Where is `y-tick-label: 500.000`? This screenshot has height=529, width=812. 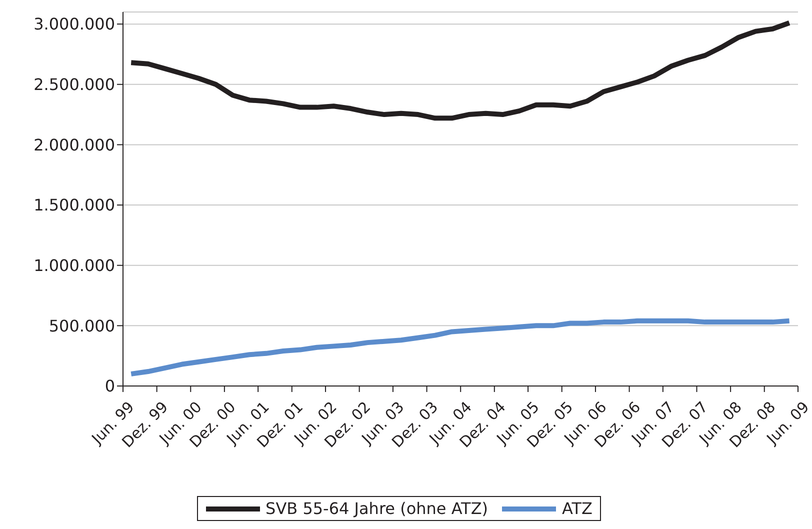 y-tick-label: 500.000 is located at coordinates (81, 326).